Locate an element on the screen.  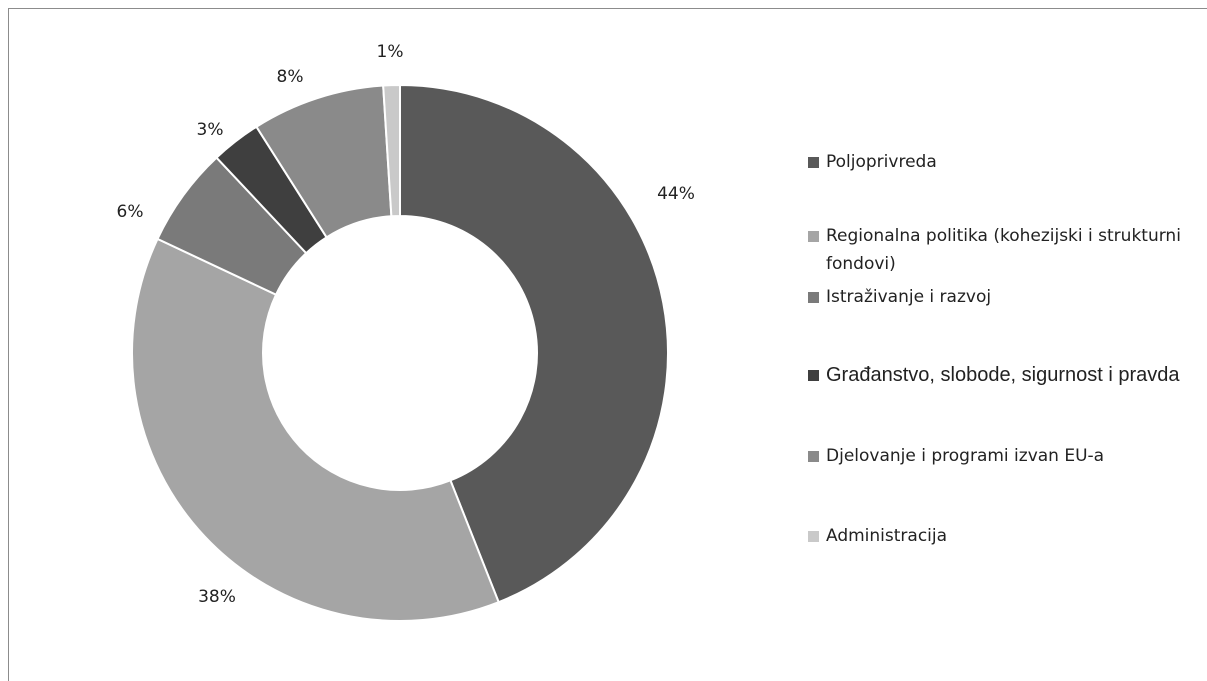
data-label: 44% is located at coordinates (676, 194).